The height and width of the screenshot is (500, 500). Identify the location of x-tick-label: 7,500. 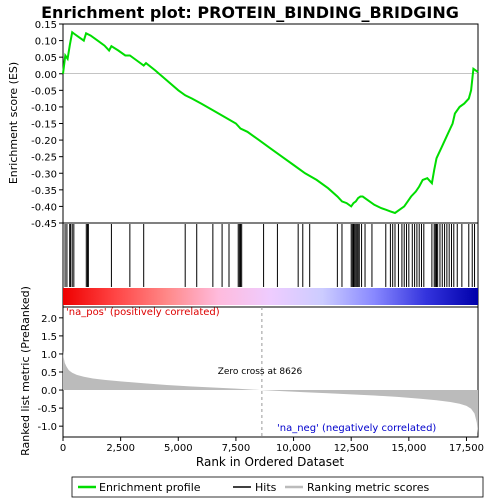
(236, 448).